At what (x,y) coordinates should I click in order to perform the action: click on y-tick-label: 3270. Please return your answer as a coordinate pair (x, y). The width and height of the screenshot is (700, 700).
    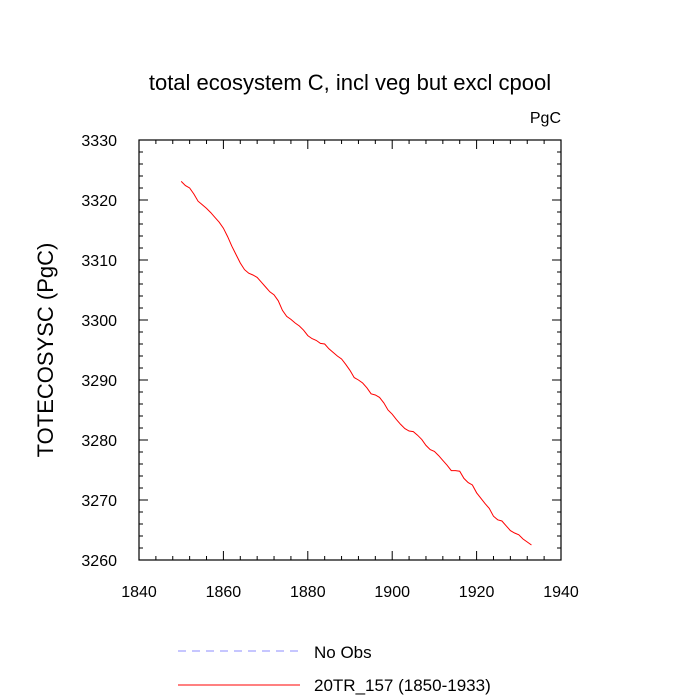
    Looking at the image, I should click on (99, 501).